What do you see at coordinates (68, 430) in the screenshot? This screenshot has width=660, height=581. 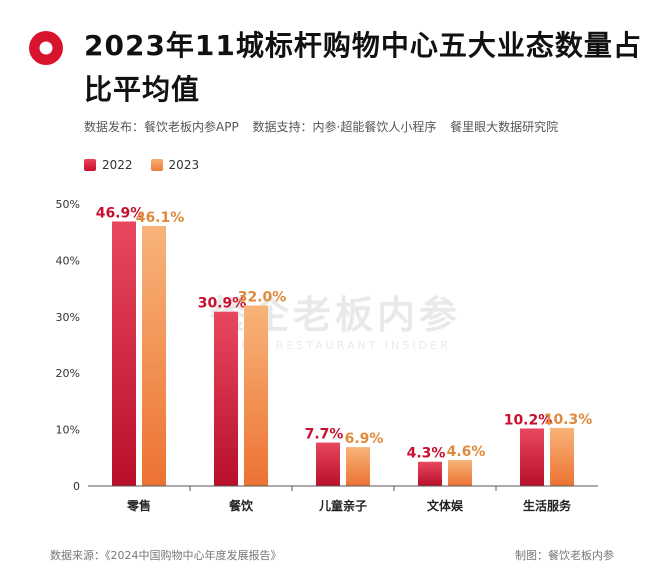 I see `y-tick-label: 10%` at bounding box center [68, 430].